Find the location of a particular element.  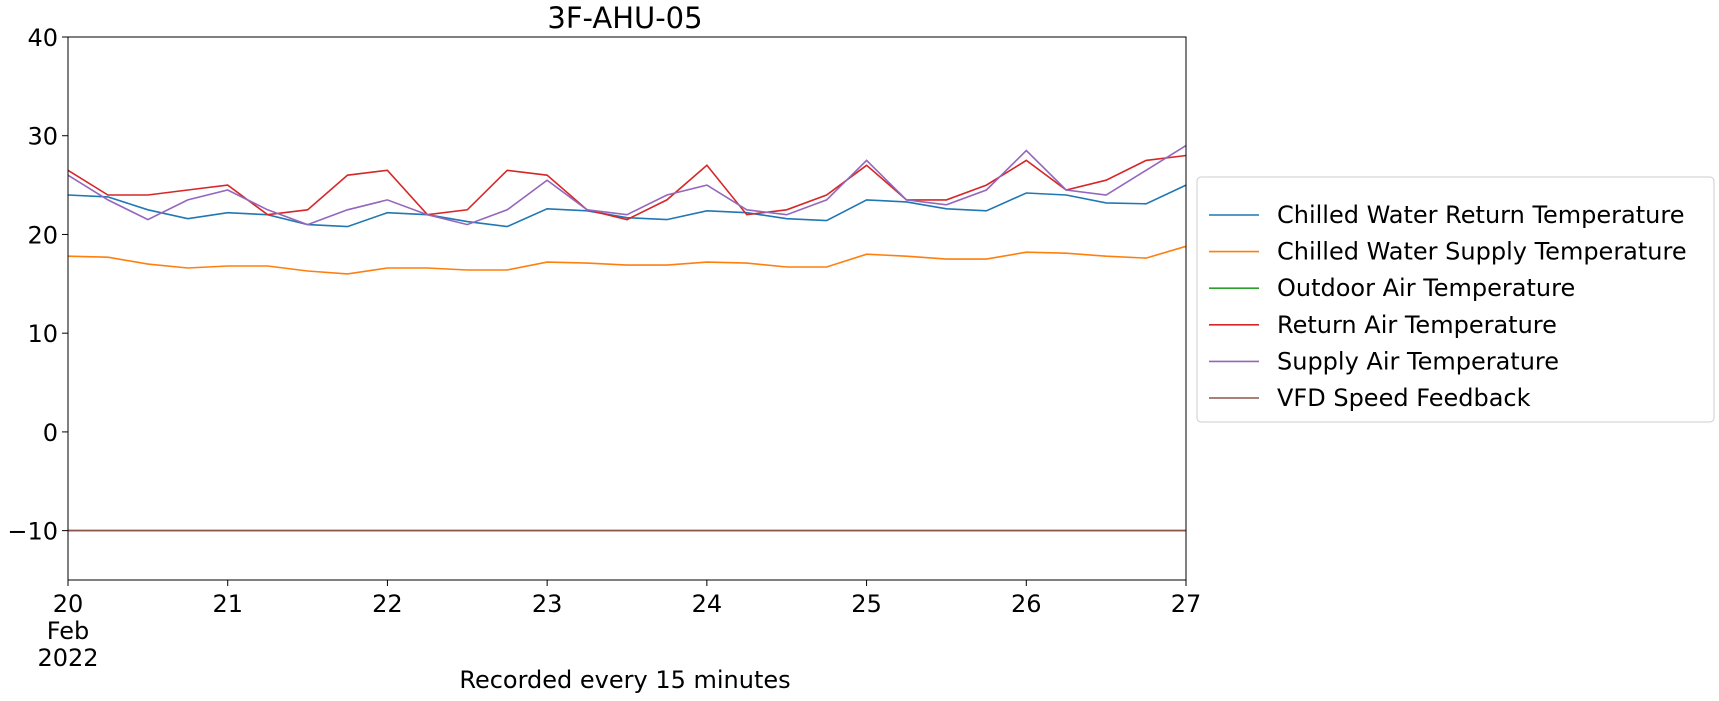

y-tick-label: 0 is located at coordinates (50, 433).